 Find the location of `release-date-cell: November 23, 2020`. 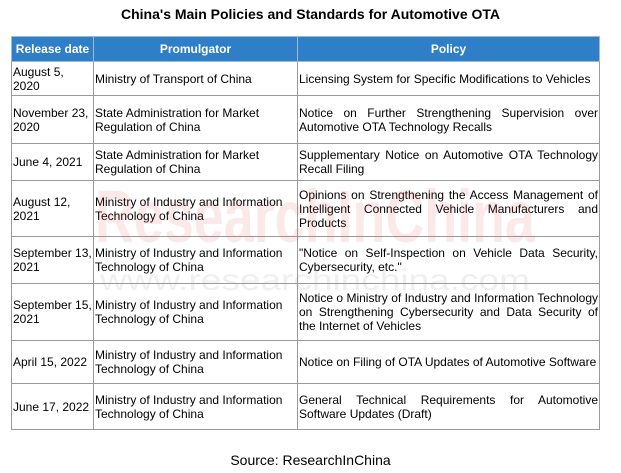

release-date-cell: November 23, 2020 is located at coordinates (52, 119).